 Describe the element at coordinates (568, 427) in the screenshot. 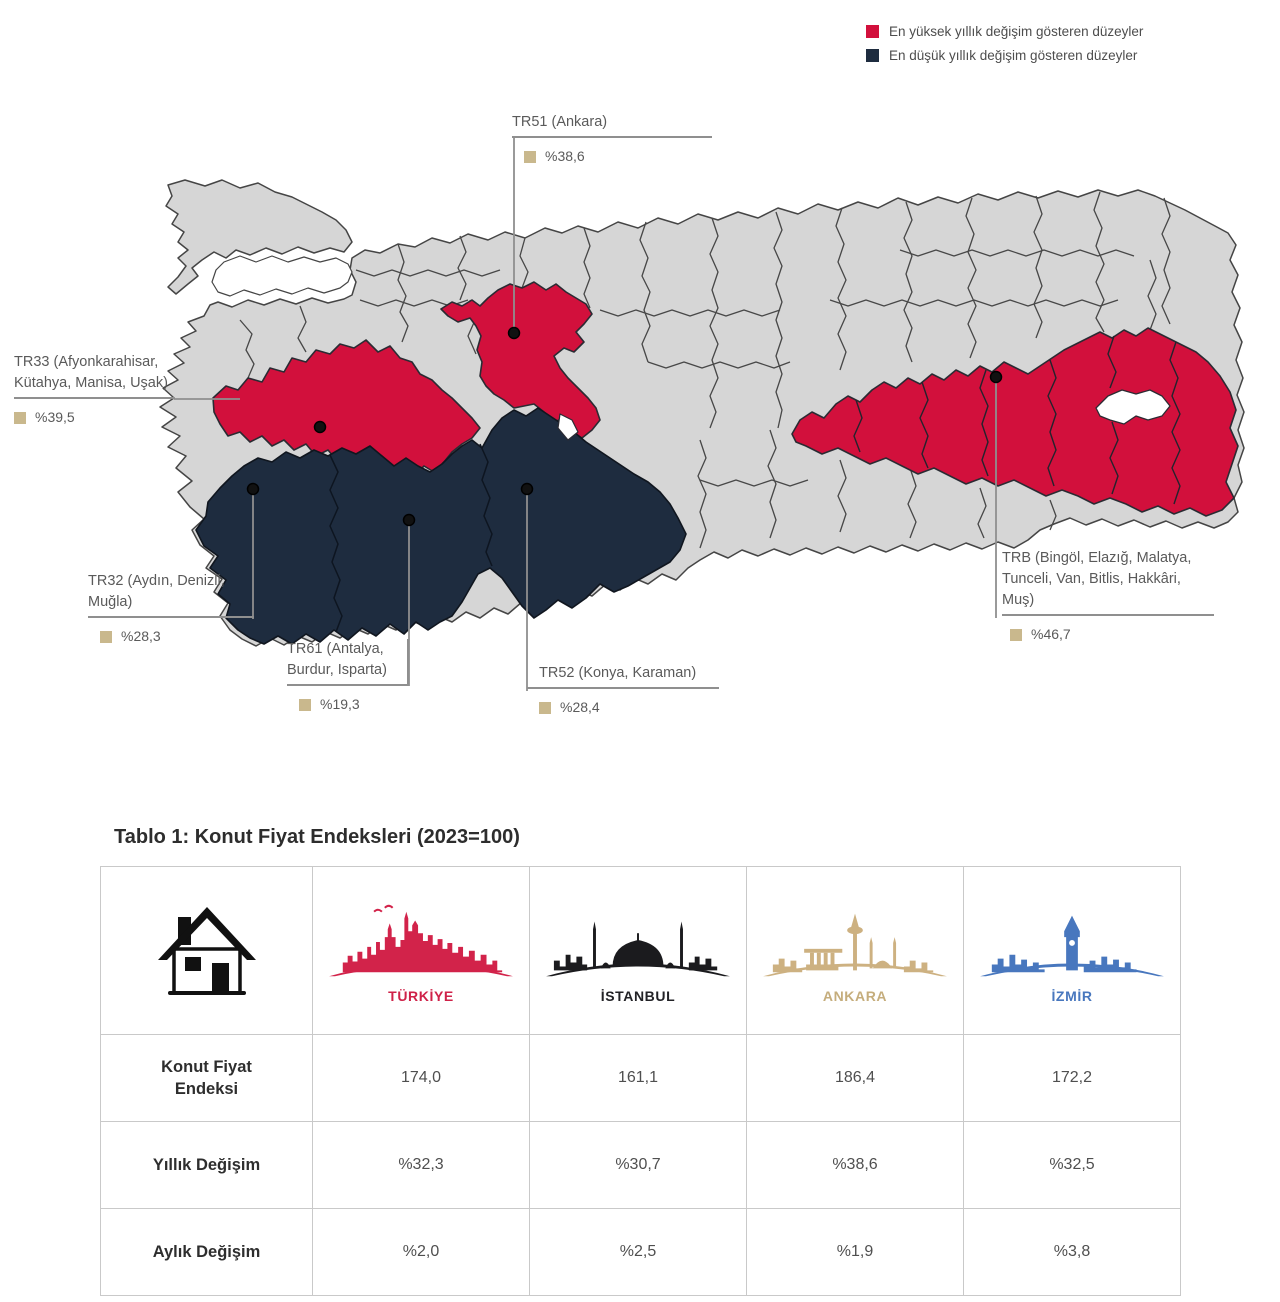

I see `tuz-lake` at that location.